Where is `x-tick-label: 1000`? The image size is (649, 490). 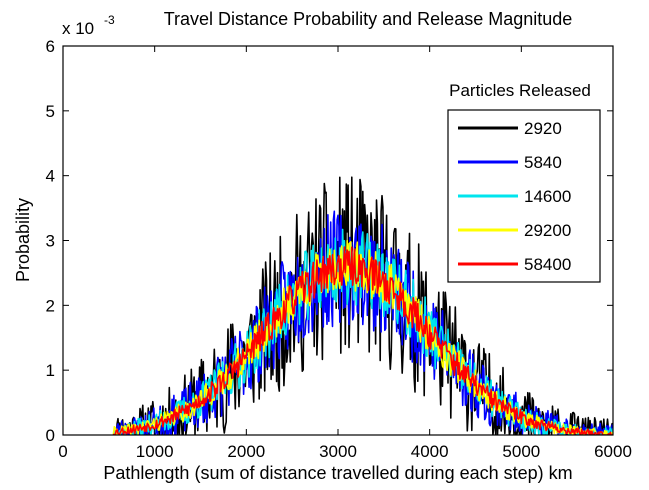
x-tick-label: 1000 is located at coordinates (155, 451).